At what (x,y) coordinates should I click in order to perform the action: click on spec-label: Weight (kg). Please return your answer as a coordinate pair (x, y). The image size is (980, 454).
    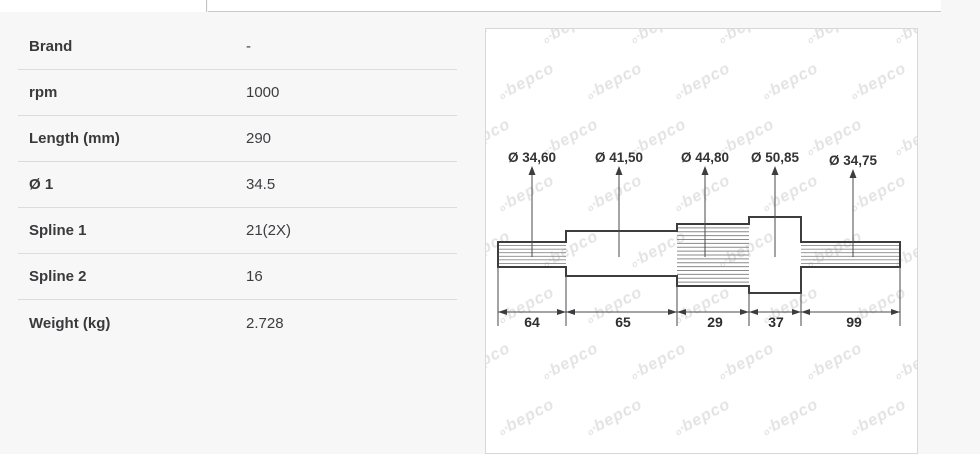
    Looking at the image, I should click on (70, 323).